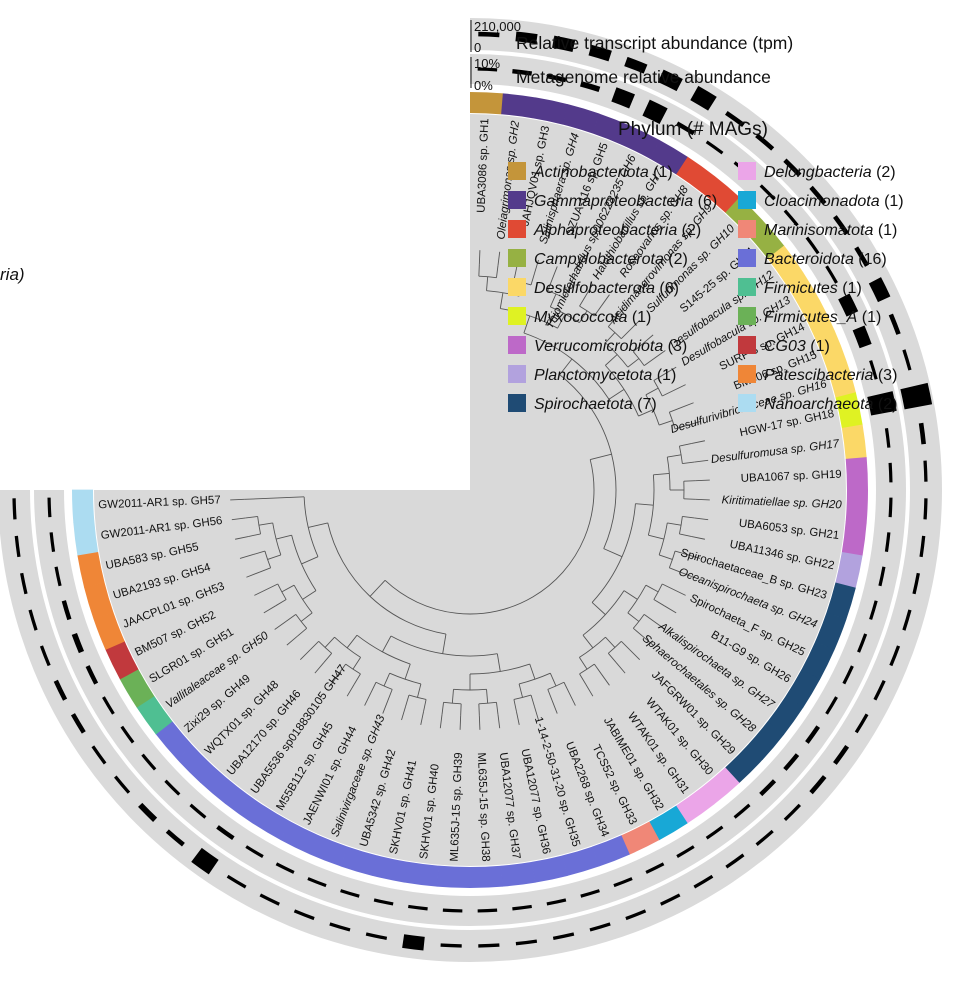  What do you see at coordinates (791, 477) in the screenshot?
I see `leaf-label: UBA1067 sp. GH19` at bounding box center [791, 477].